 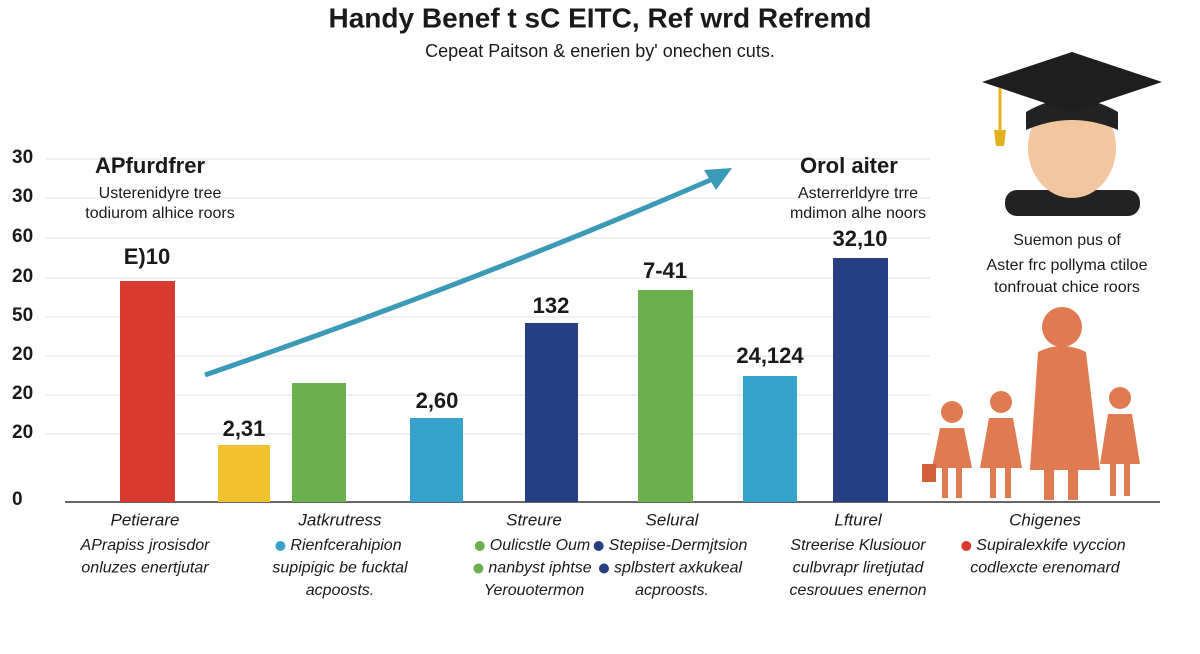 What do you see at coordinates (858, 590) in the screenshot?
I see `column-item: cesrouues enernon` at bounding box center [858, 590].